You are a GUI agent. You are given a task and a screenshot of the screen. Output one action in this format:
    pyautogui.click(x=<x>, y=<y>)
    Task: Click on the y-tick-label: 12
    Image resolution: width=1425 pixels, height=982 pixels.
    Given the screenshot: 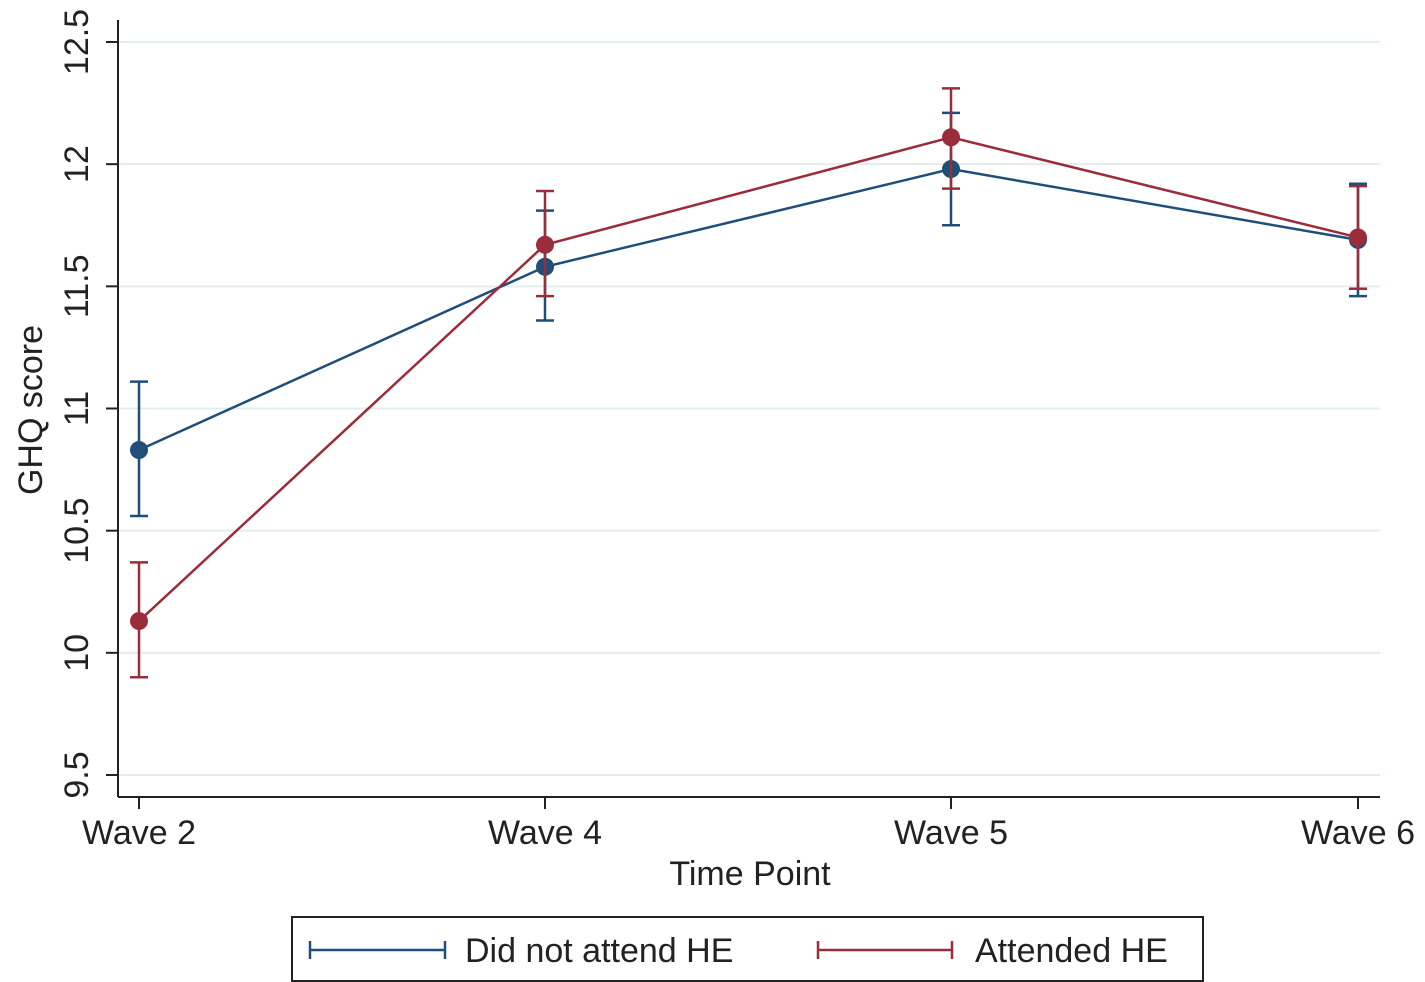 What is the action you would take?
    pyautogui.click(x=77, y=164)
    